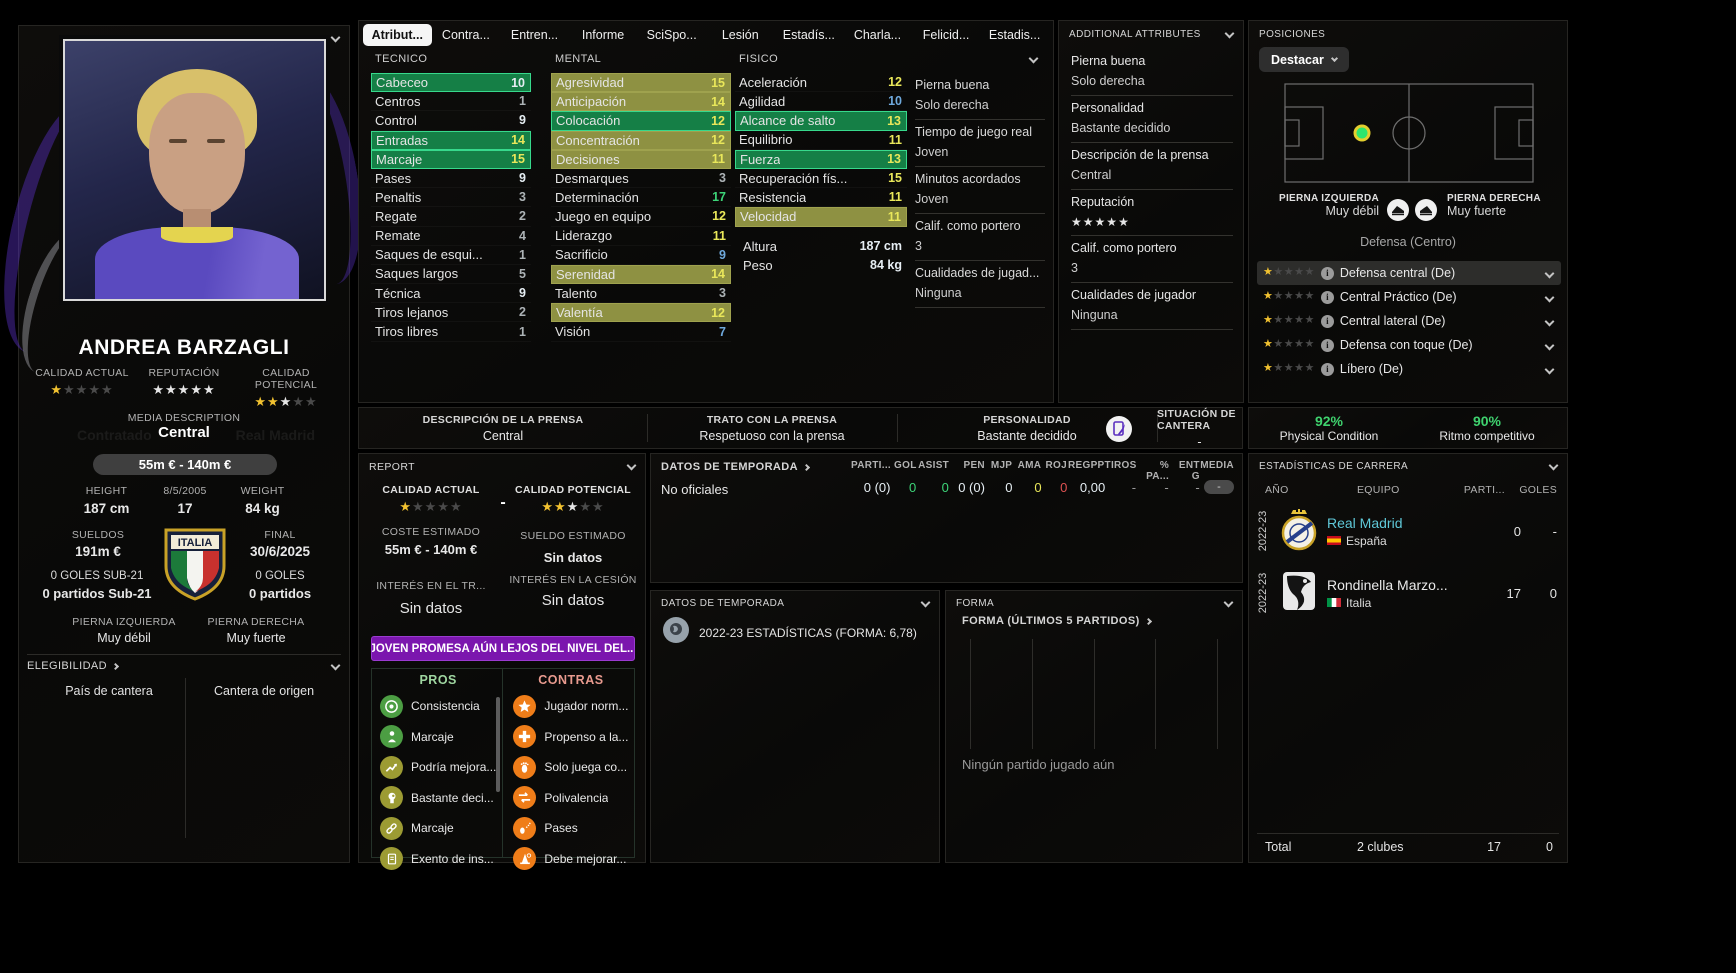  What do you see at coordinates (498, 744) in the screenshot?
I see `scrollbar` at bounding box center [498, 744].